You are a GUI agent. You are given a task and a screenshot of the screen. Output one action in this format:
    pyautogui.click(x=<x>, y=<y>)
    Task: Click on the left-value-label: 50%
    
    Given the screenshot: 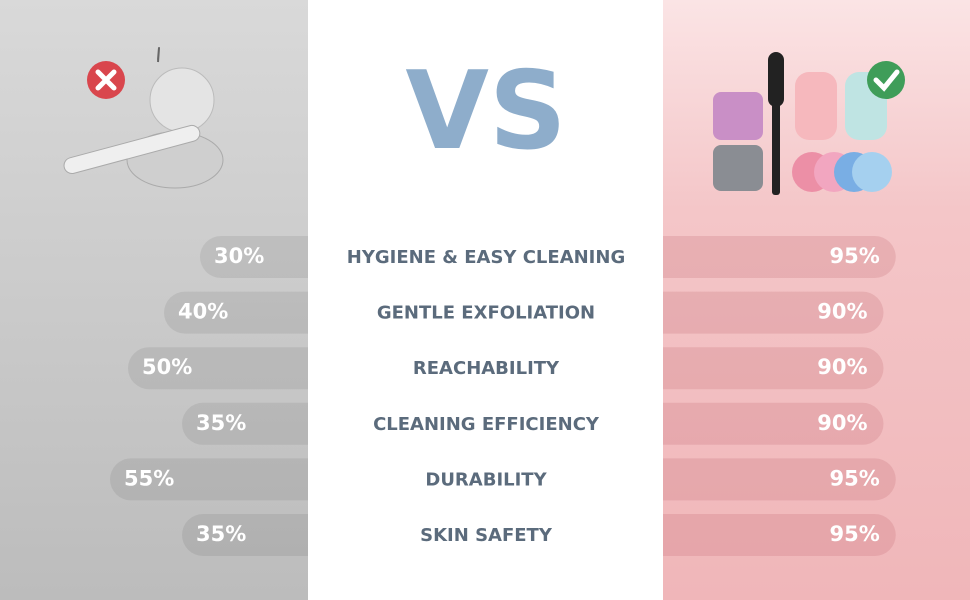 What is the action you would take?
    pyautogui.click(x=167, y=367)
    